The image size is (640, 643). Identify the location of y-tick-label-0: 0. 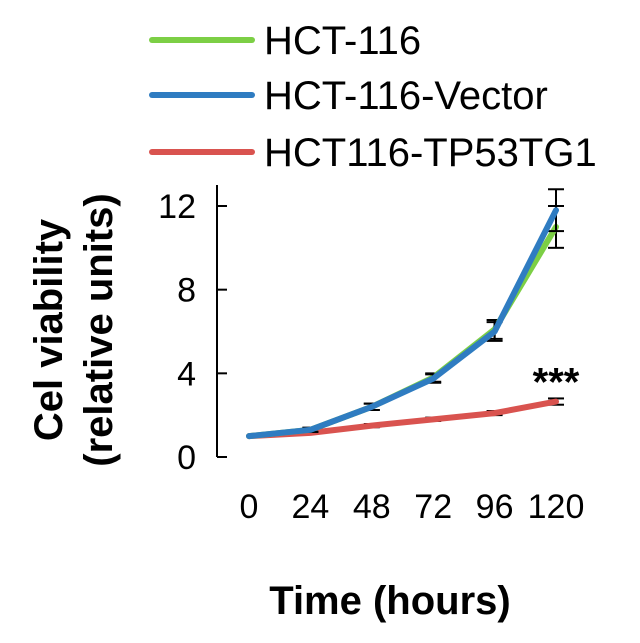
(186, 458).